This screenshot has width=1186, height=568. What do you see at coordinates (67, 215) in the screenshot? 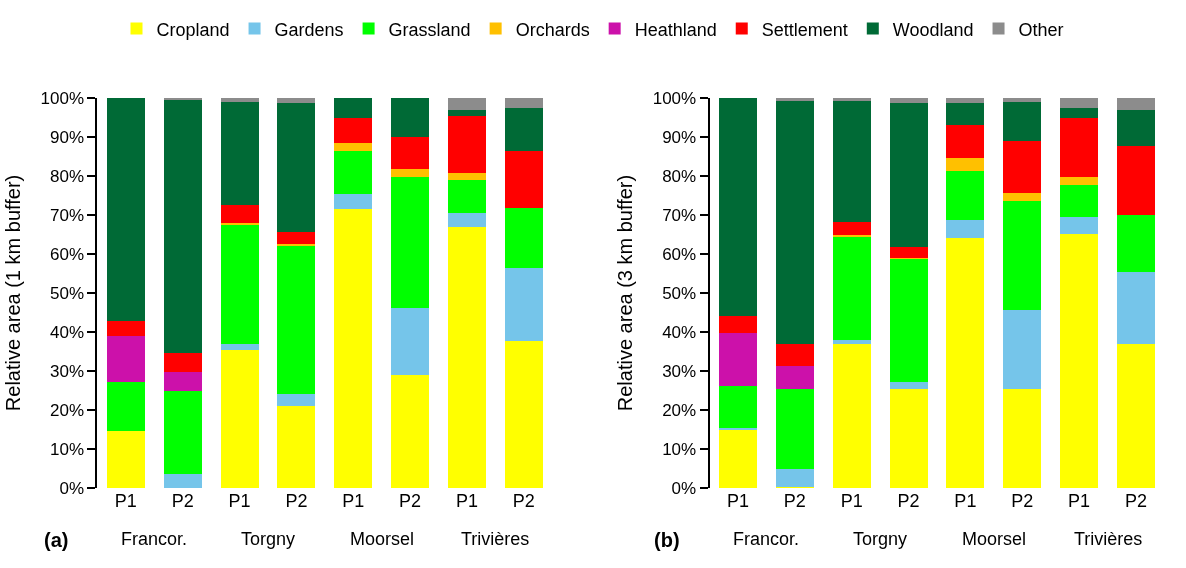
I see `y-tick-label: 70%` at bounding box center [67, 215].